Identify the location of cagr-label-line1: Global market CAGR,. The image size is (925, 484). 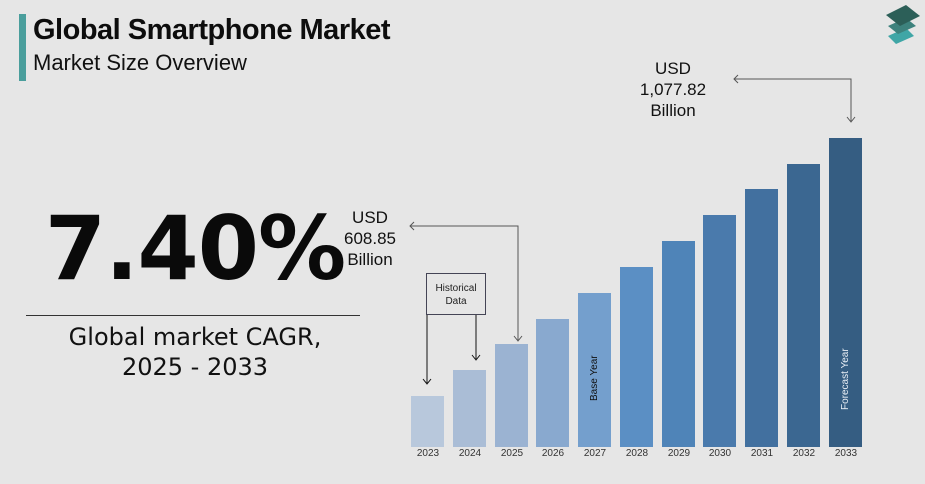
(195, 337).